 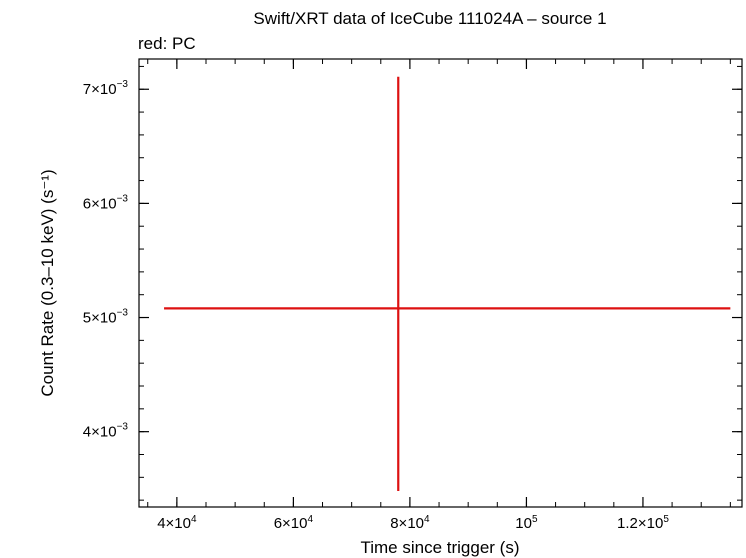 What do you see at coordinates (439, 547) in the screenshot?
I see `x-axis-label: Time since trigger (s)` at bounding box center [439, 547].